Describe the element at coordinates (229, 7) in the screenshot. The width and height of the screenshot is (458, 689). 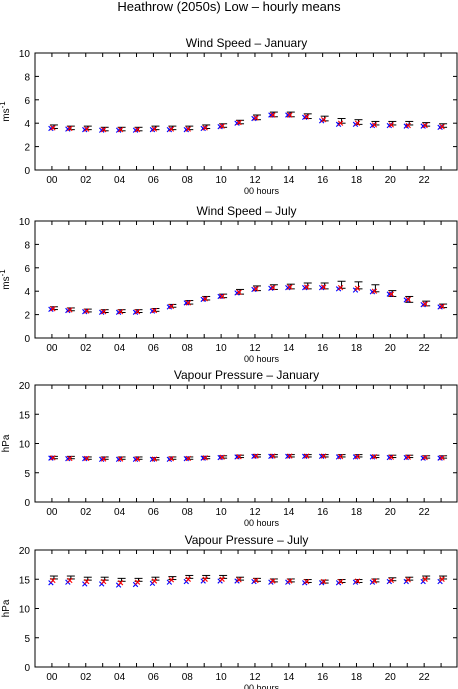
I see `page-title: Heathrow (2050s) Low – hourly means` at that location.